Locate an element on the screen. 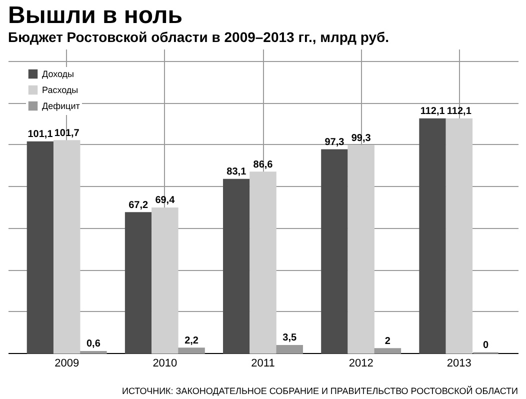  x-tick-label: 2013 is located at coordinates (459, 364).